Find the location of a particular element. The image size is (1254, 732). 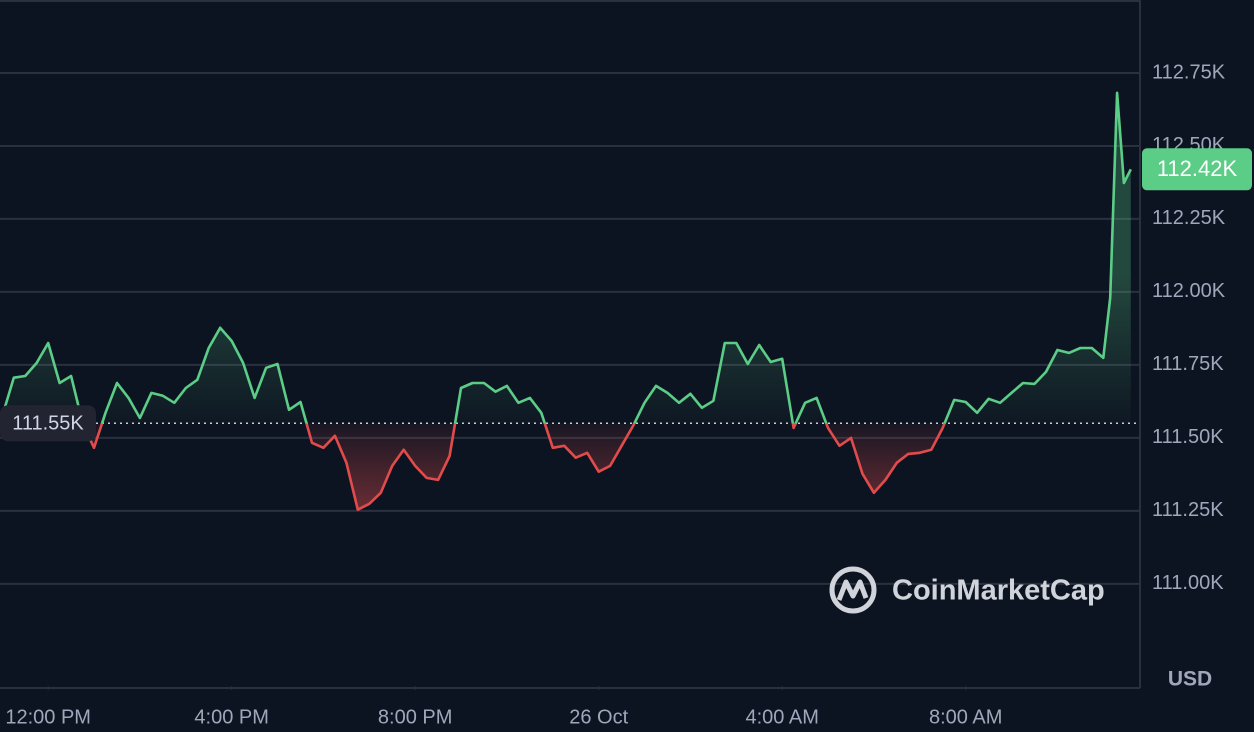

watermark-logo is located at coordinates (853, 590).